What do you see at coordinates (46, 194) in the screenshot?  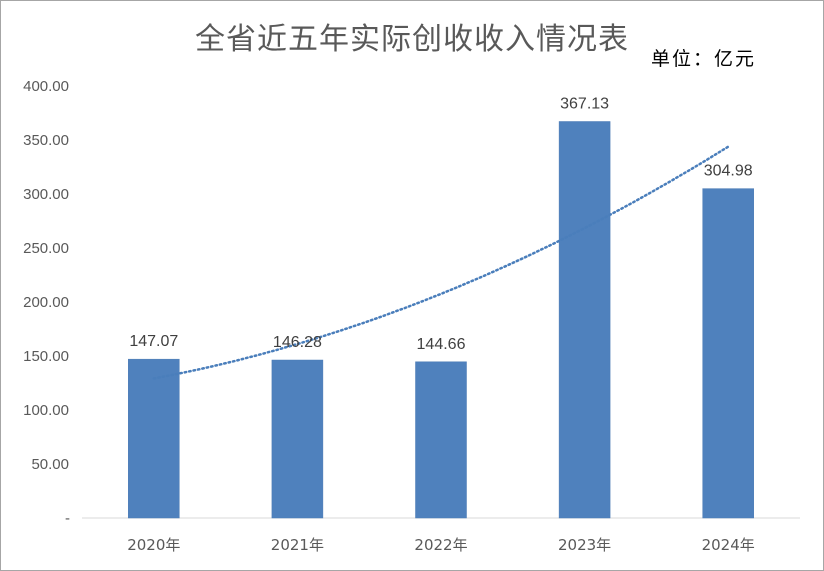 I see `y-tick-label: 300.00` at bounding box center [46, 194].